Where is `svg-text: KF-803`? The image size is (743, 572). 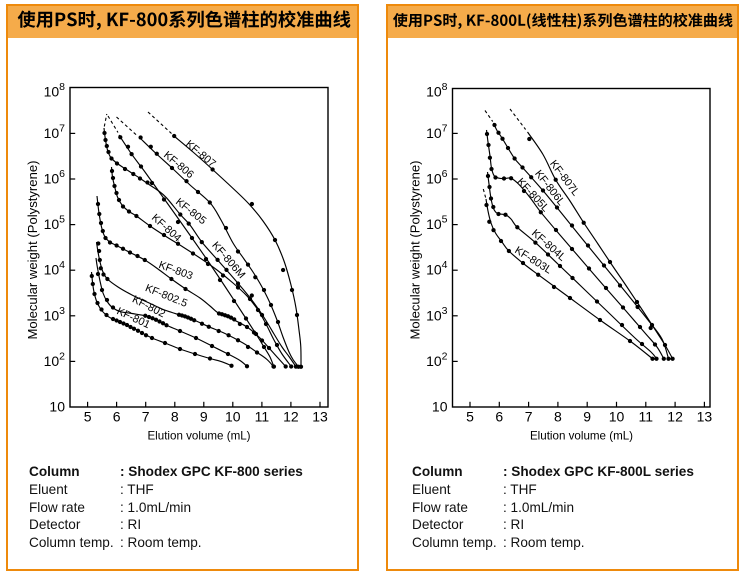
svg-text: KF-803 is located at coordinates (175, 270).